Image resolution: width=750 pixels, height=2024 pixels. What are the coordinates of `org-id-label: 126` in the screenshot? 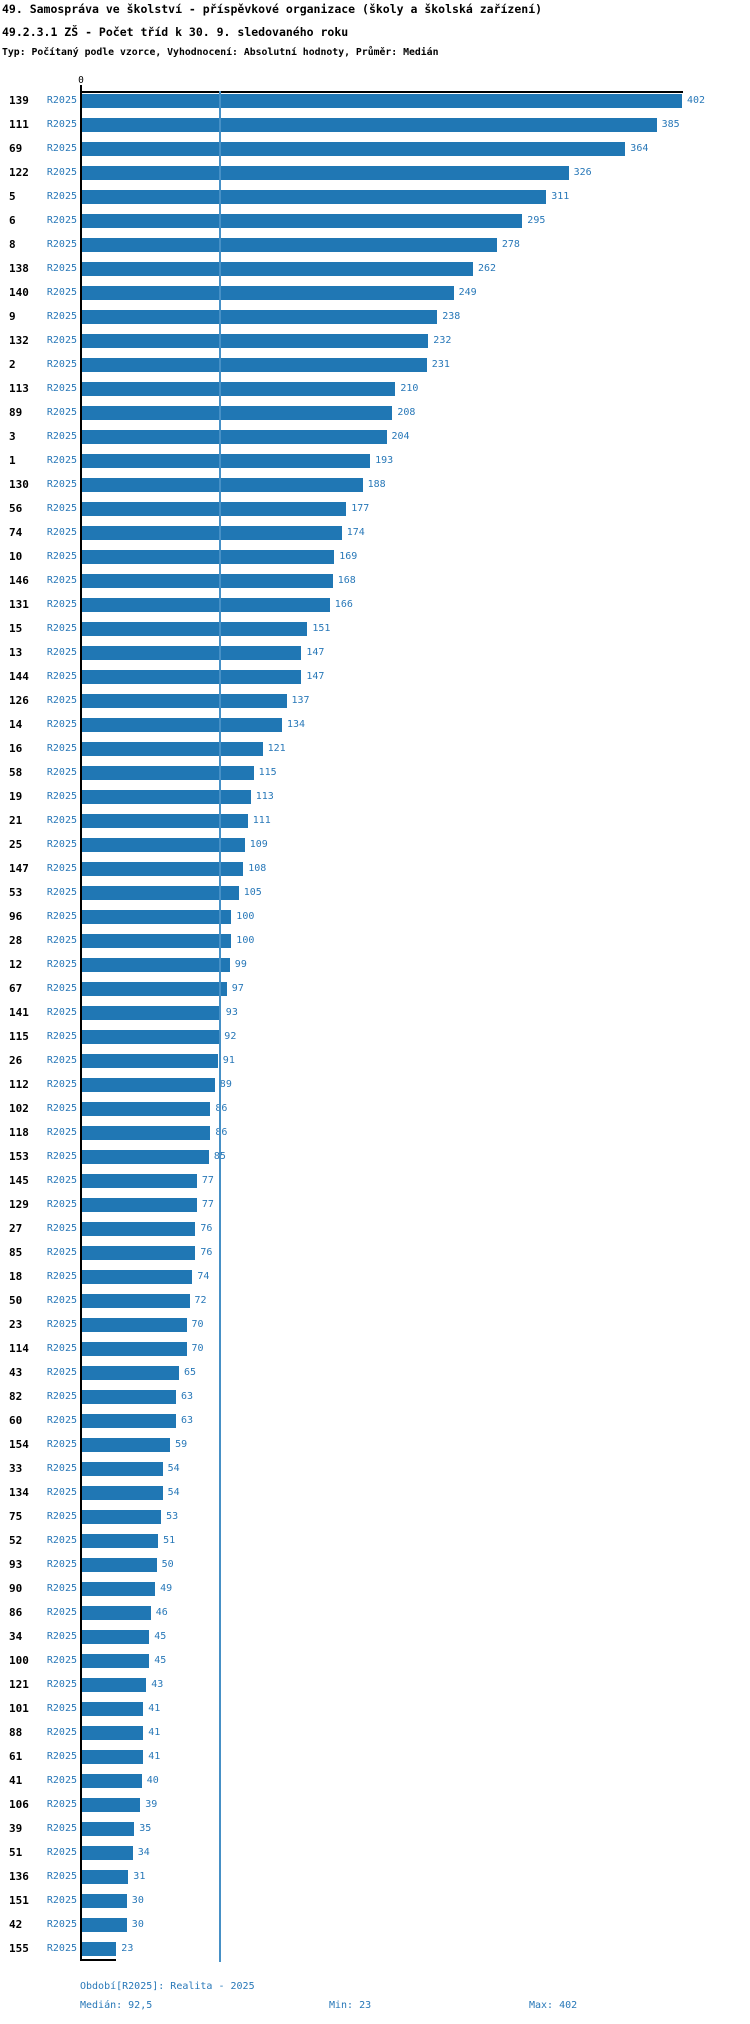 It's located at (19, 700).